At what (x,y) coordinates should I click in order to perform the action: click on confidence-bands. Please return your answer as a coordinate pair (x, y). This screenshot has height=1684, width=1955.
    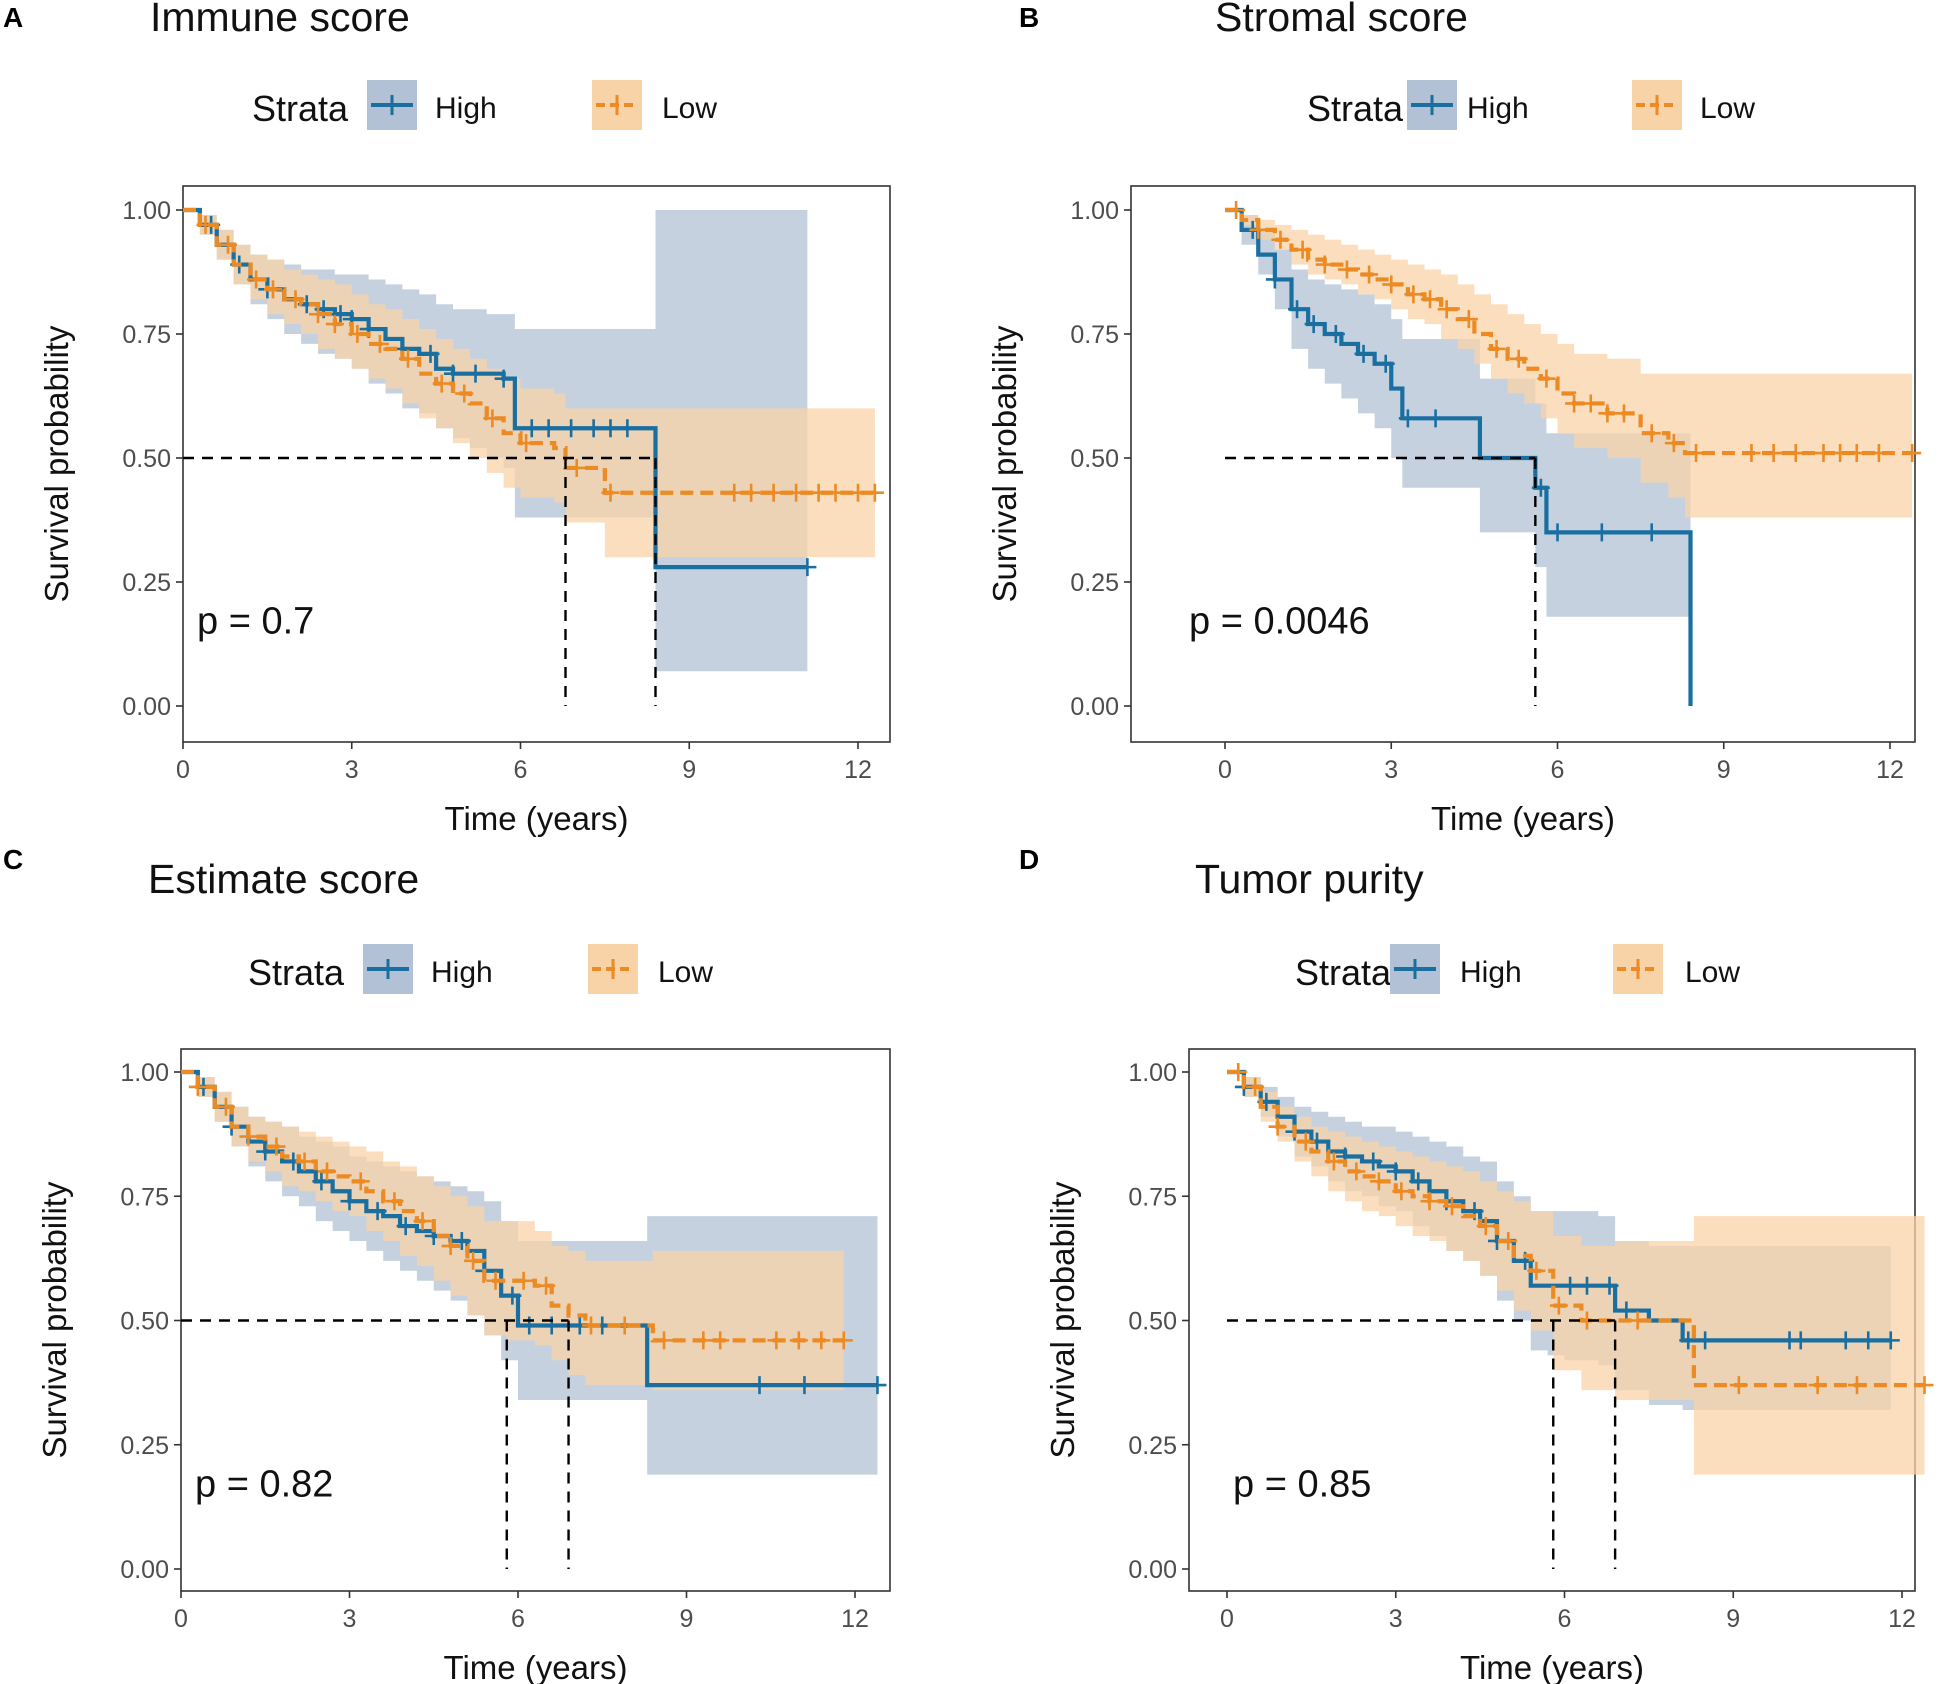
    Looking at the image, I should click on (1569, 413).